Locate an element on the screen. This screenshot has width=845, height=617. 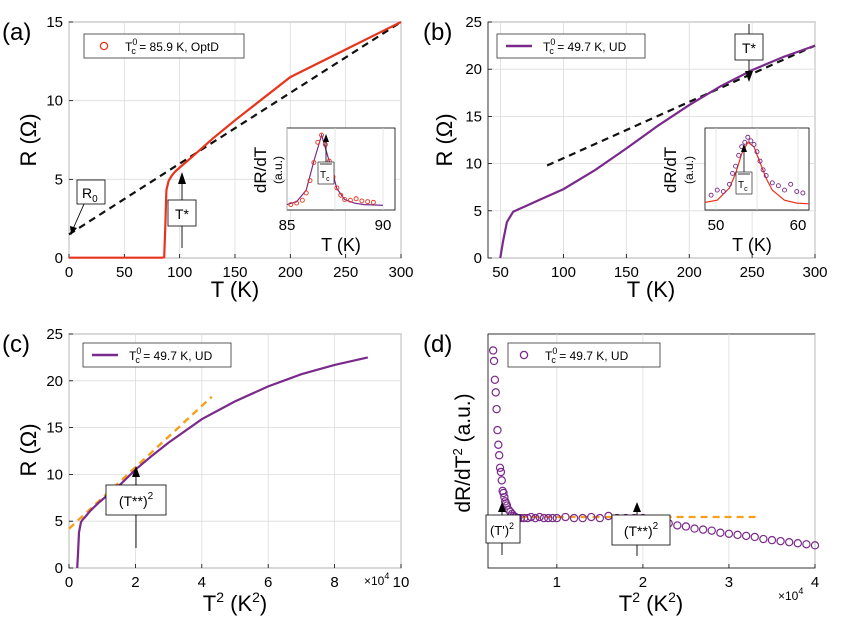
panel-d-legend: T0 c = 49.7 K, UD is located at coordinates (584, 355).